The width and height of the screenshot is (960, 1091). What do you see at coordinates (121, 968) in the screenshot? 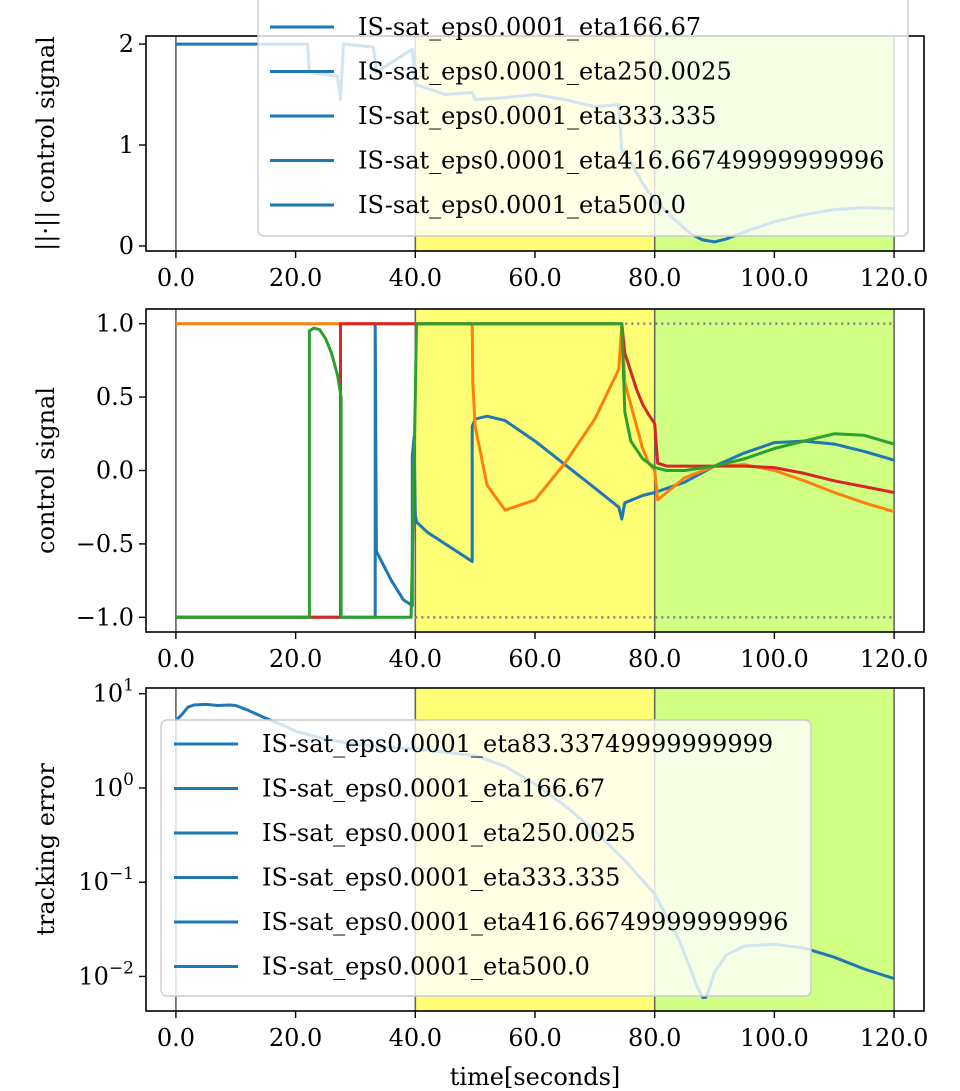
I see `y-tick-exponent: −2` at bounding box center [121, 968].